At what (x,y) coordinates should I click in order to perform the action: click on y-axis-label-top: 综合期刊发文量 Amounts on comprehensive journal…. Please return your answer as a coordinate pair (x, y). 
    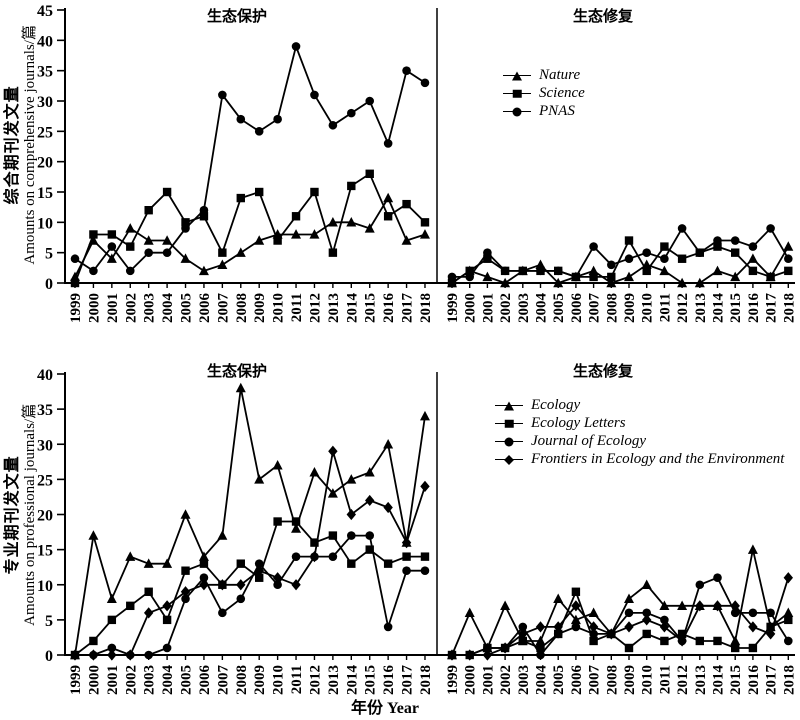
    Looking at the image, I should click on (22, 147).